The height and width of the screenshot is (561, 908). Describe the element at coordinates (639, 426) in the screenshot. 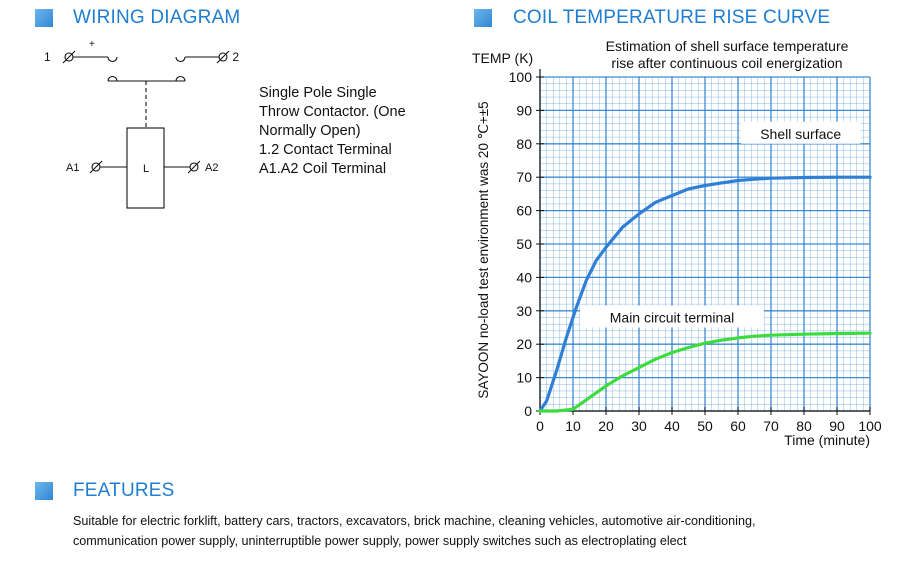

I see `x-tick-label: 30` at that location.